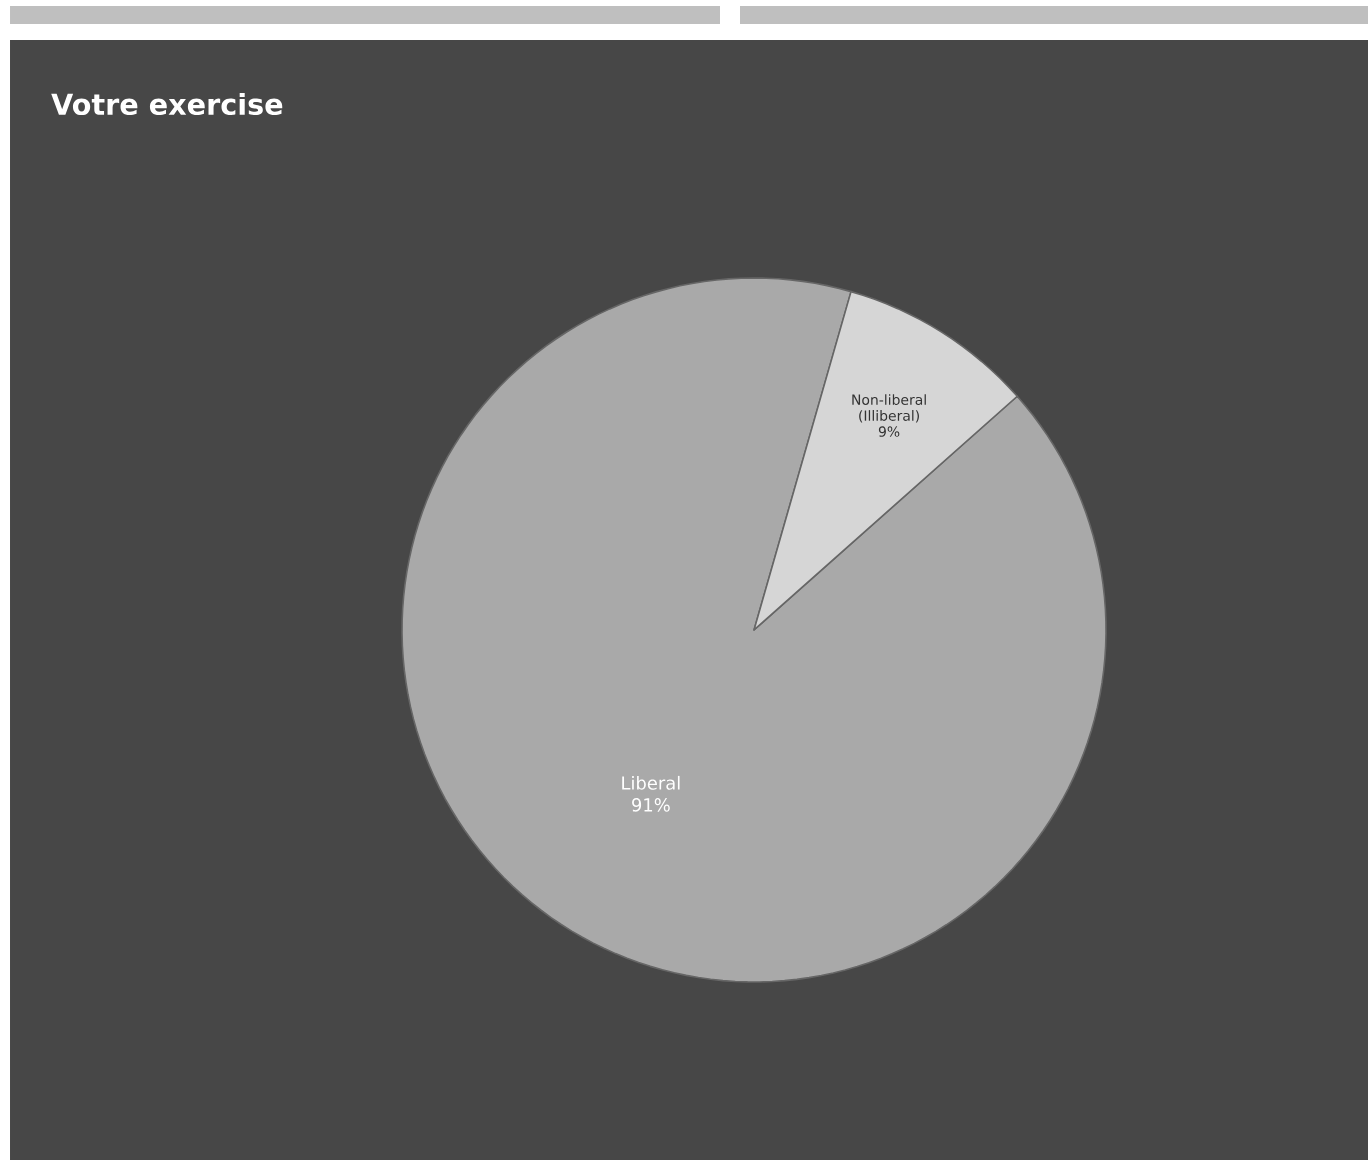 This screenshot has height=1160, width=1368. What do you see at coordinates (651, 782) in the screenshot?
I see `slice-label: Liberal` at bounding box center [651, 782].